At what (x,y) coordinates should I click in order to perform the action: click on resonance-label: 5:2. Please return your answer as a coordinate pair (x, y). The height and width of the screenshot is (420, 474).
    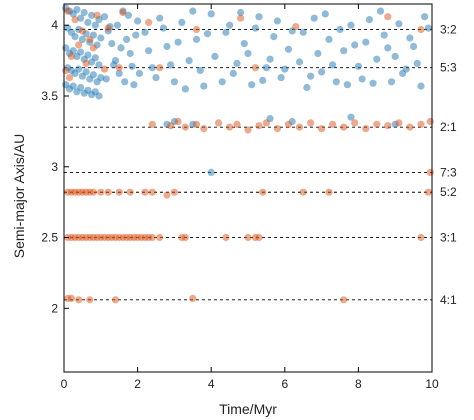
    Looking at the image, I should click on (448, 192).